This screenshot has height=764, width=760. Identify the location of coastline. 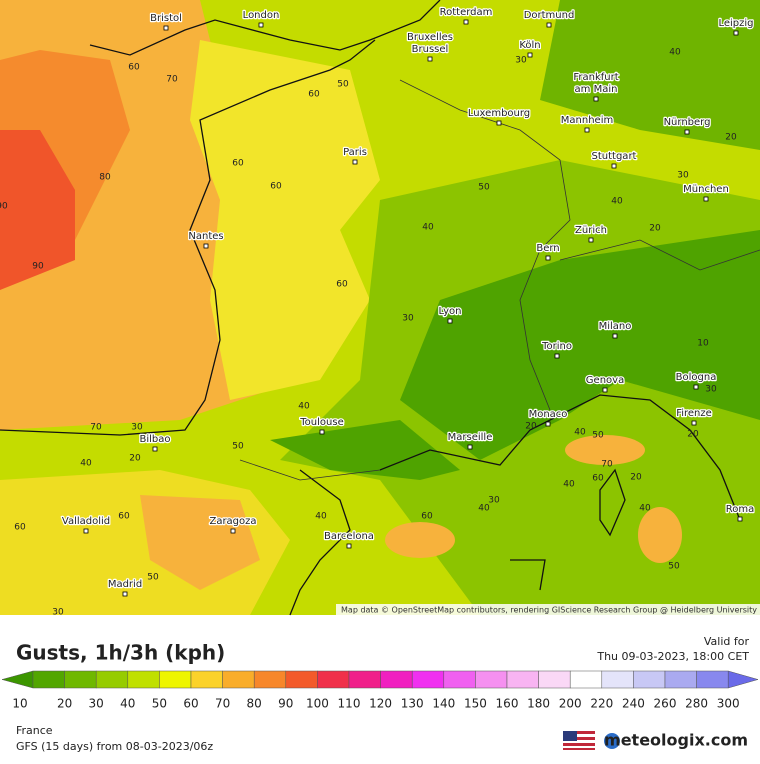
(265, 28).